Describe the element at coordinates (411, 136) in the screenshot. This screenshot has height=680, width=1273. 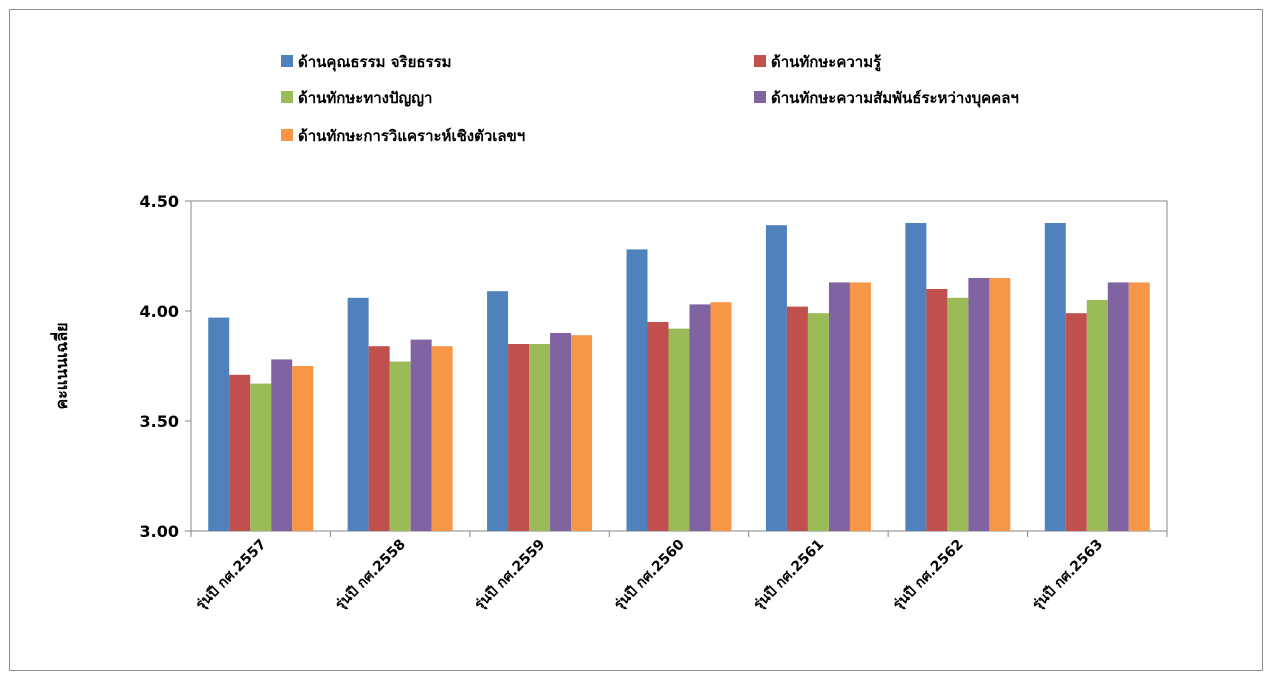
I see `legend-label: ด้านทักษะการวิแคราะห์เชิงตัวเลขฯ` at that location.